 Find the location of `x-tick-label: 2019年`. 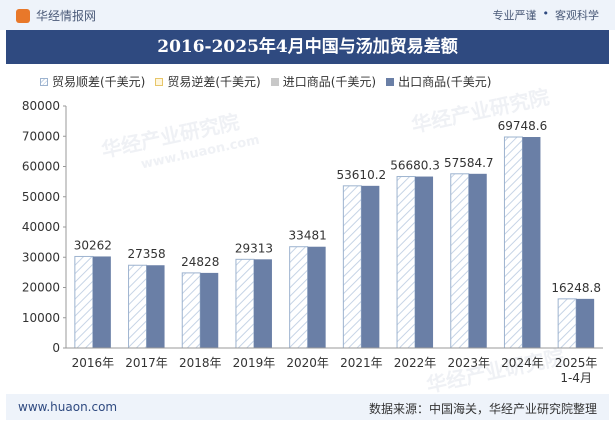

x-tick-label: 2019年 is located at coordinates (254, 363).